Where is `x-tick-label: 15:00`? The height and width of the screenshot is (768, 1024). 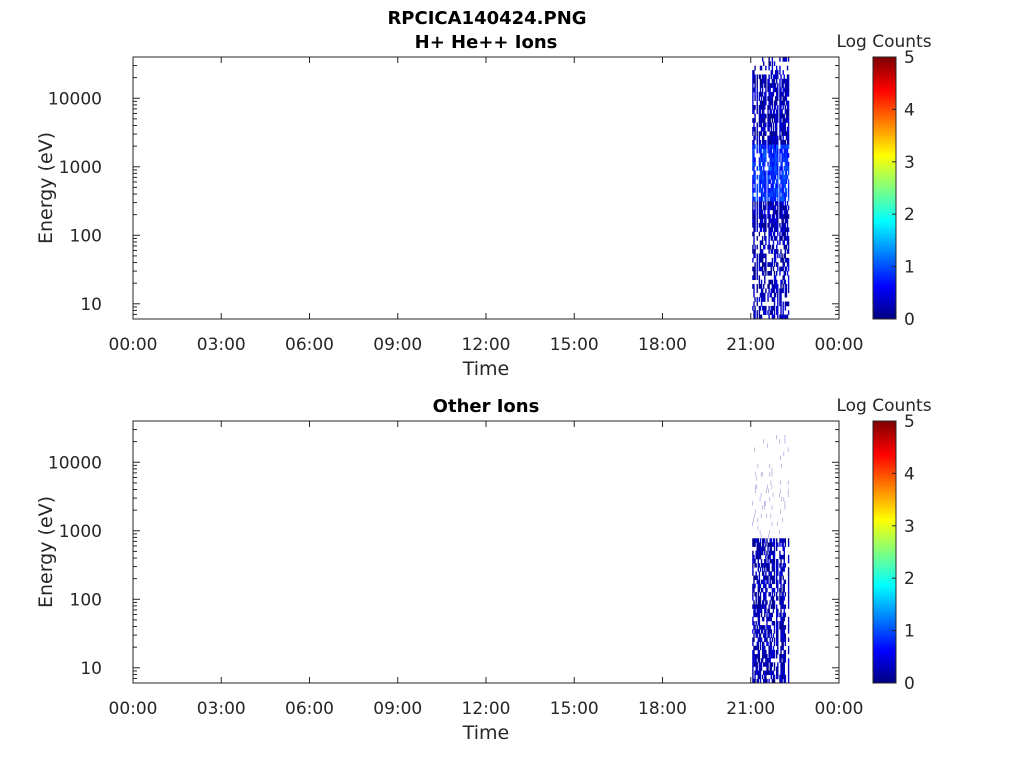 x-tick-label: 15:00 is located at coordinates (574, 345).